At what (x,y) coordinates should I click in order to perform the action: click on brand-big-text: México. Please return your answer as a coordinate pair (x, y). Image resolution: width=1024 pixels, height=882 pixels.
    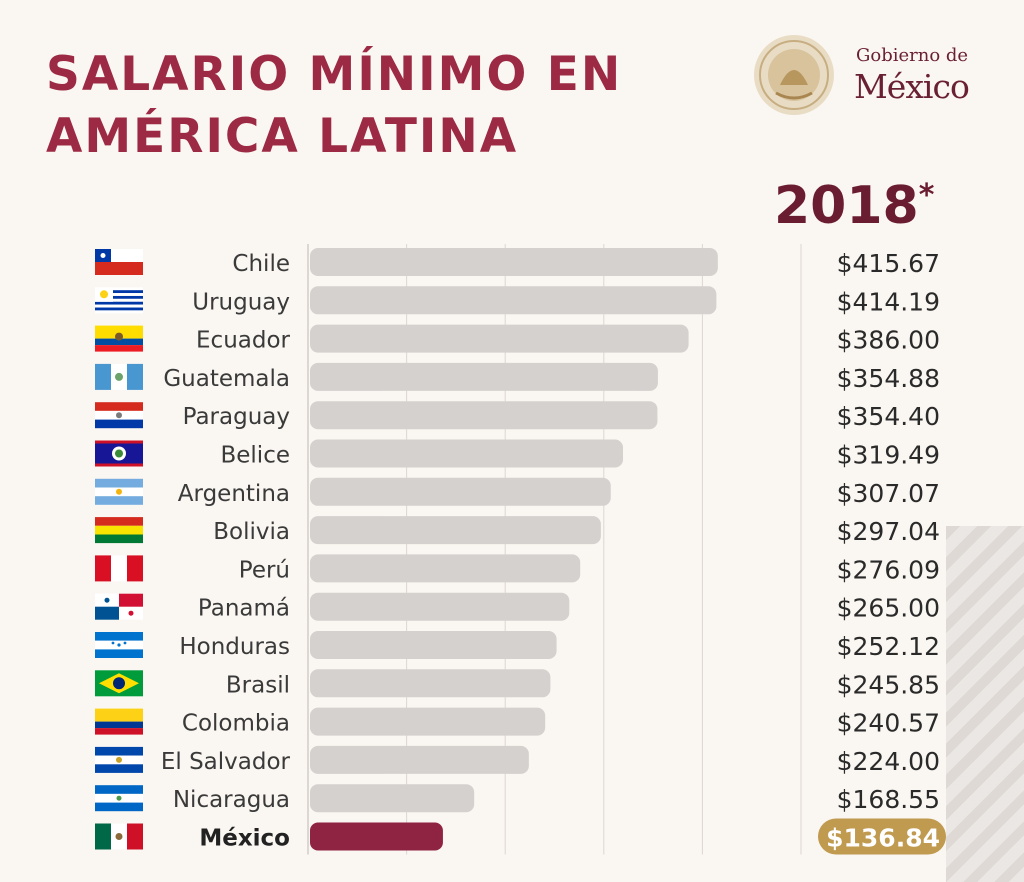
    Looking at the image, I should click on (912, 86).